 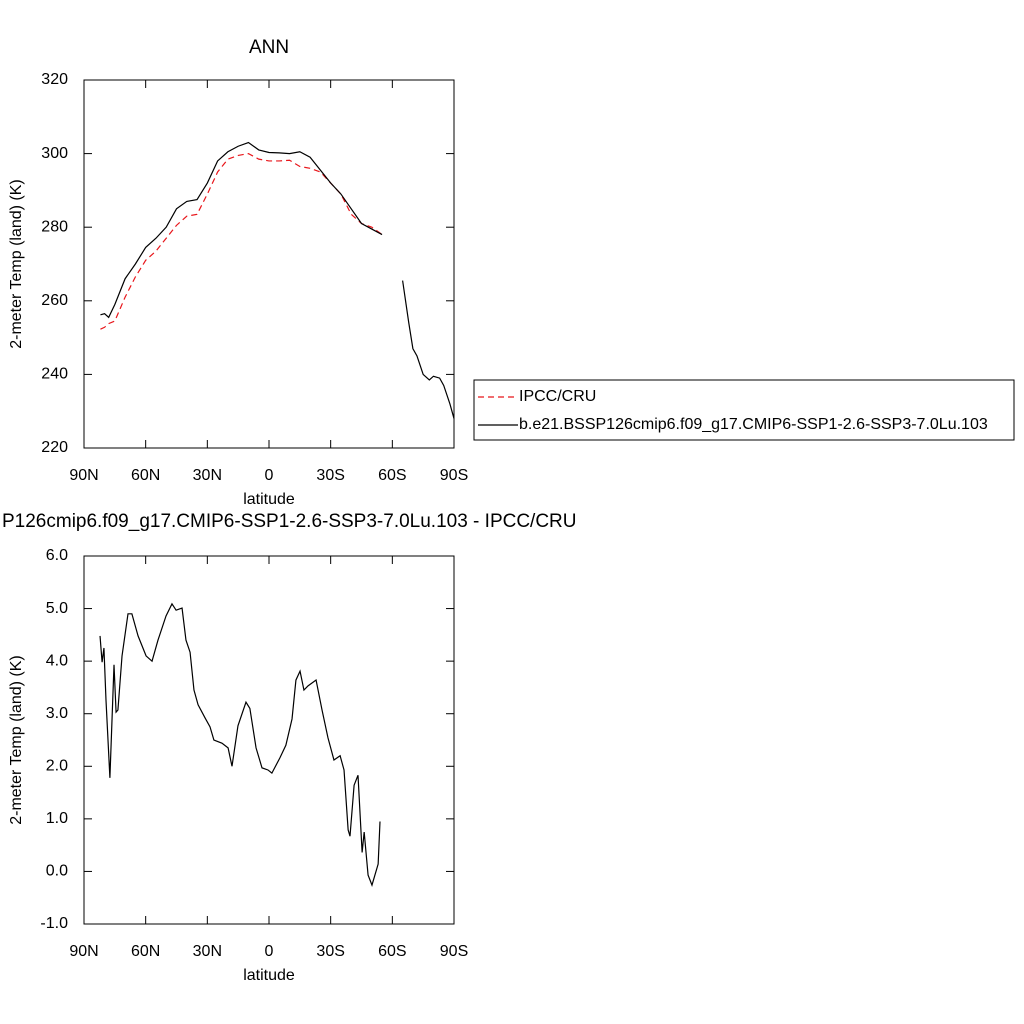 What do you see at coordinates (54, 226) in the screenshot?
I see `y-tick-label: 280` at bounding box center [54, 226].